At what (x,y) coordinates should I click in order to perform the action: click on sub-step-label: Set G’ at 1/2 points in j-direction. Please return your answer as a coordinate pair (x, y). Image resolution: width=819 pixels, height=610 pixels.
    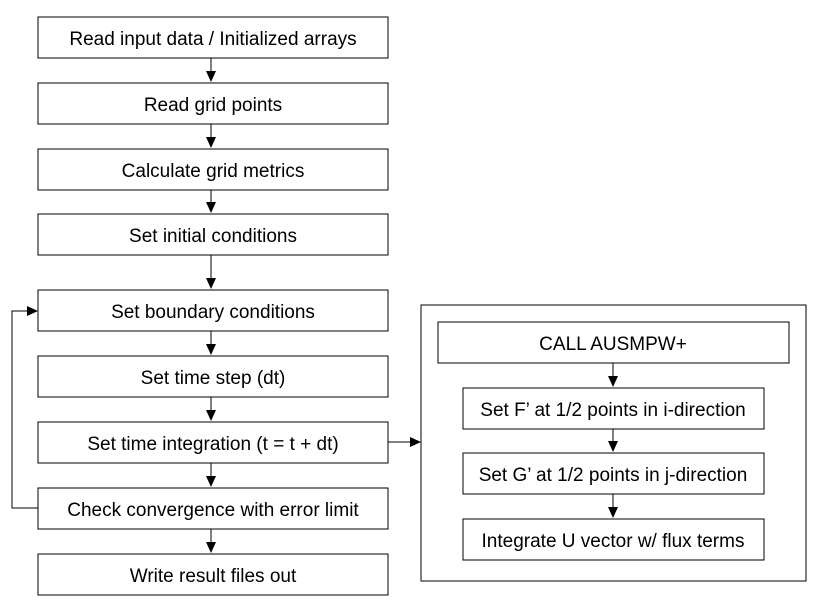
    Looking at the image, I should click on (613, 475).